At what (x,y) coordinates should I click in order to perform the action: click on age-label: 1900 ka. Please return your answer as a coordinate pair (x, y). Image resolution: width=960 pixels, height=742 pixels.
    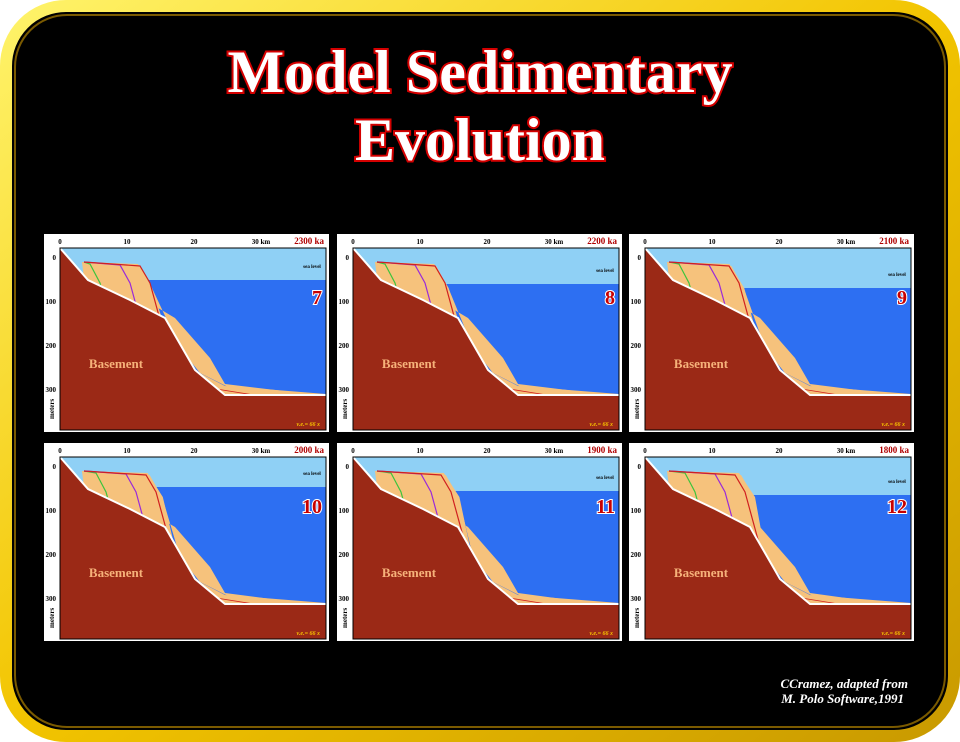
    Looking at the image, I should click on (602, 450).